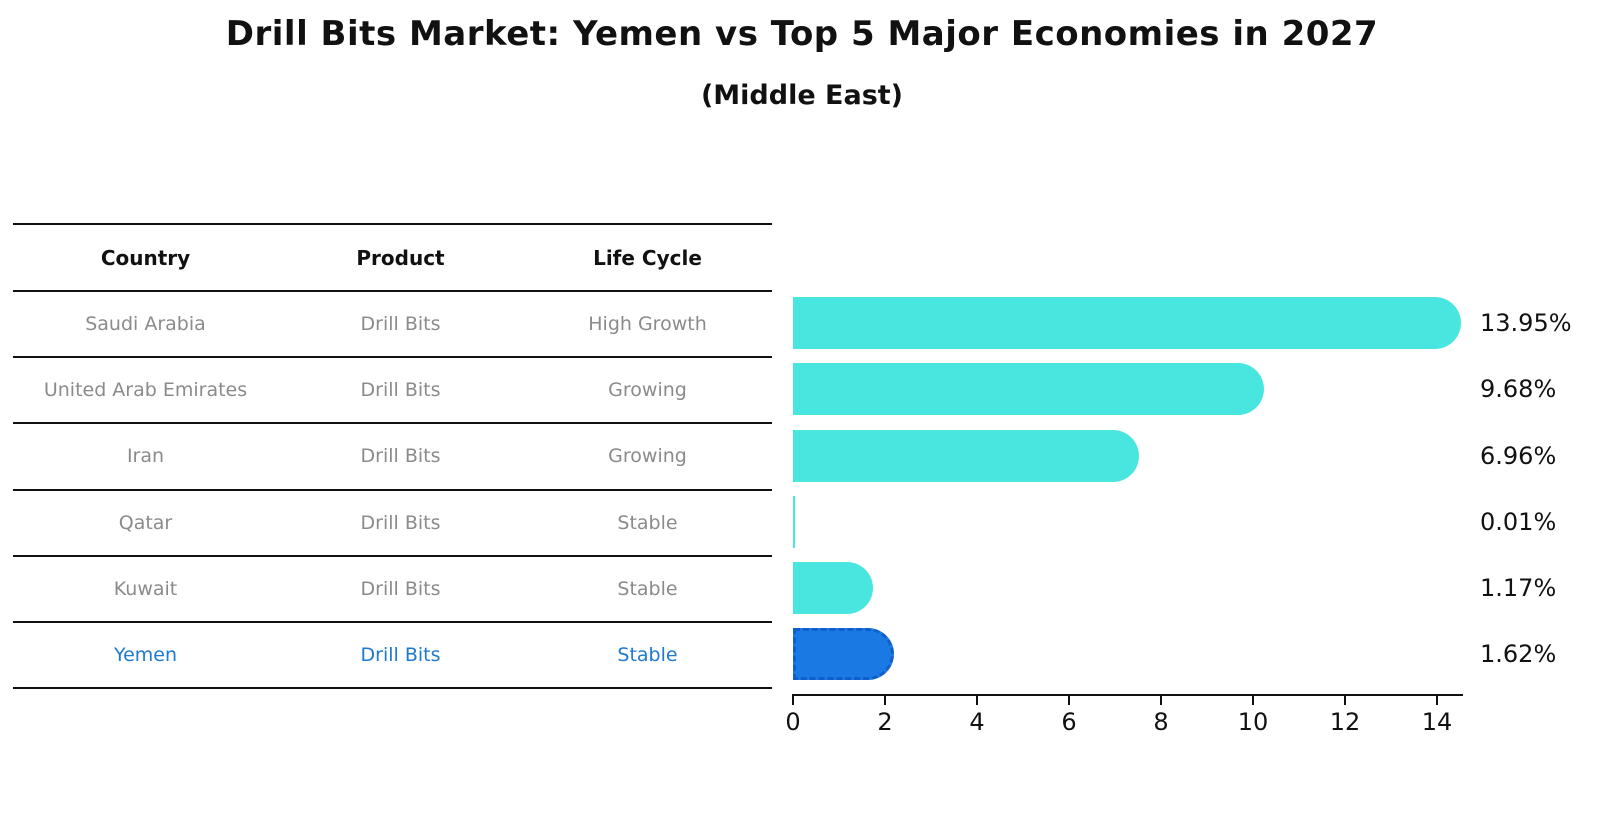  What do you see at coordinates (1069, 722) in the screenshot?
I see `x-tick-label: 6` at bounding box center [1069, 722].